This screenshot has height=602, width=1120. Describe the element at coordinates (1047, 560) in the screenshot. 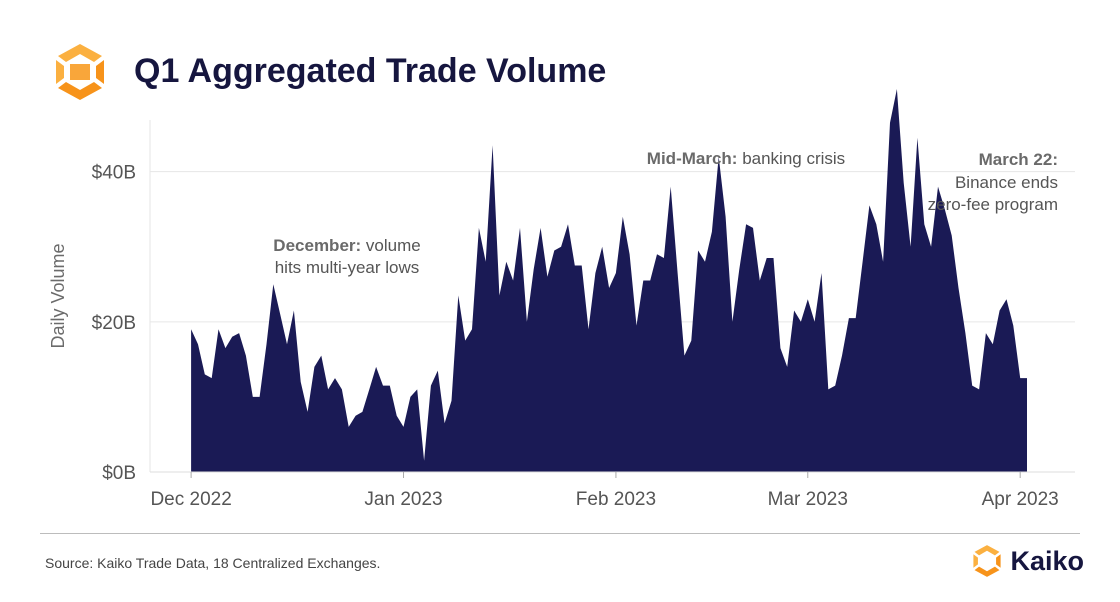

I see `brand-name: Kaiko` at that location.